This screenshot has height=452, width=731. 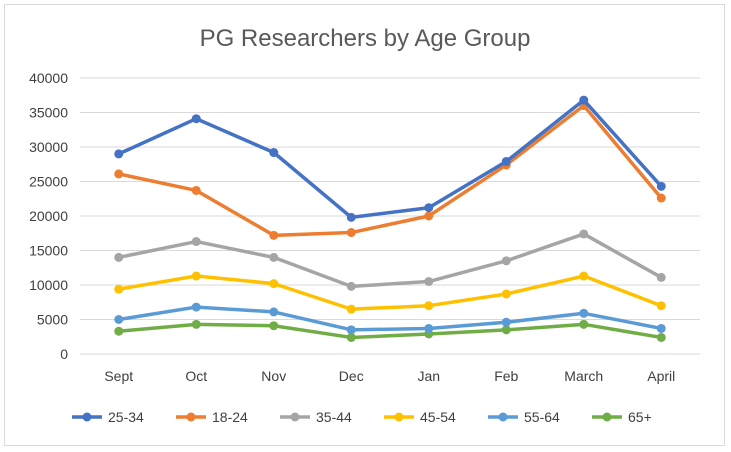 What do you see at coordinates (64, 354) in the screenshot?
I see `y-tick-label: 0` at bounding box center [64, 354].